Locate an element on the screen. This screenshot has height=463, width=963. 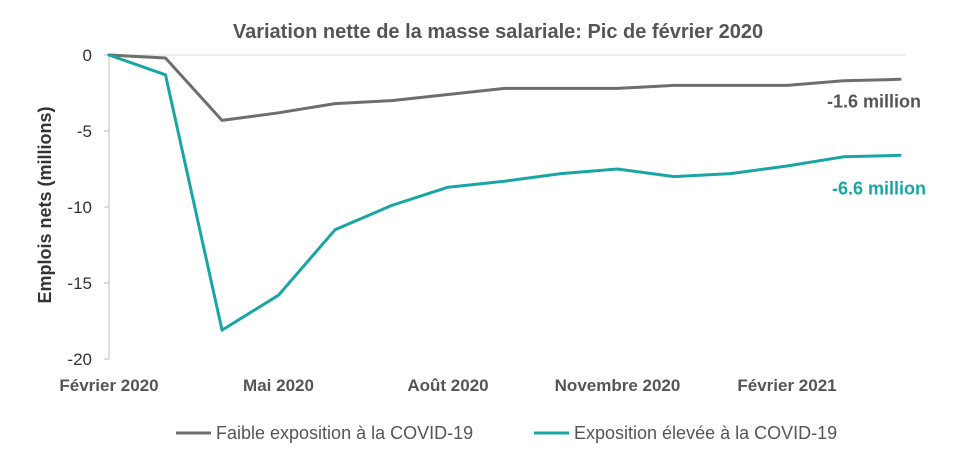
y-tick-label: -20 is located at coordinates (79, 359).